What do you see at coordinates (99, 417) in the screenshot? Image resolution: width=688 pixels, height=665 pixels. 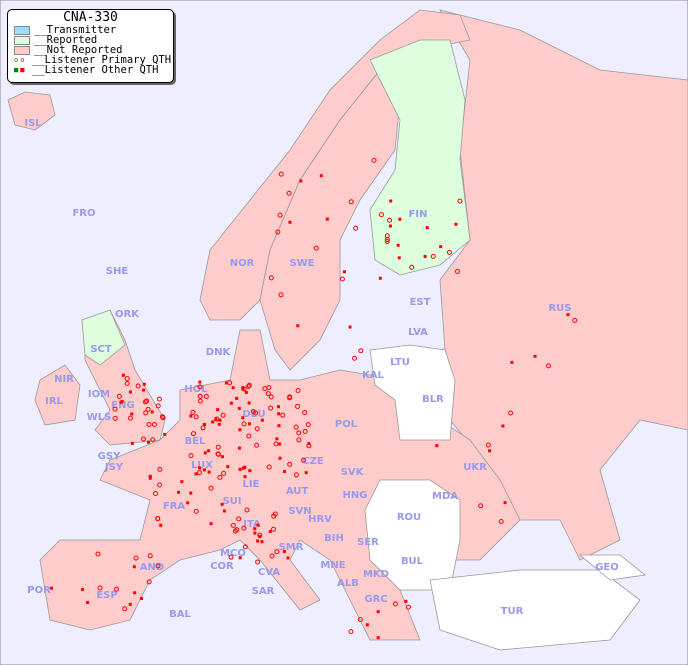 I see `country-label-wls: WLS` at bounding box center [99, 417].